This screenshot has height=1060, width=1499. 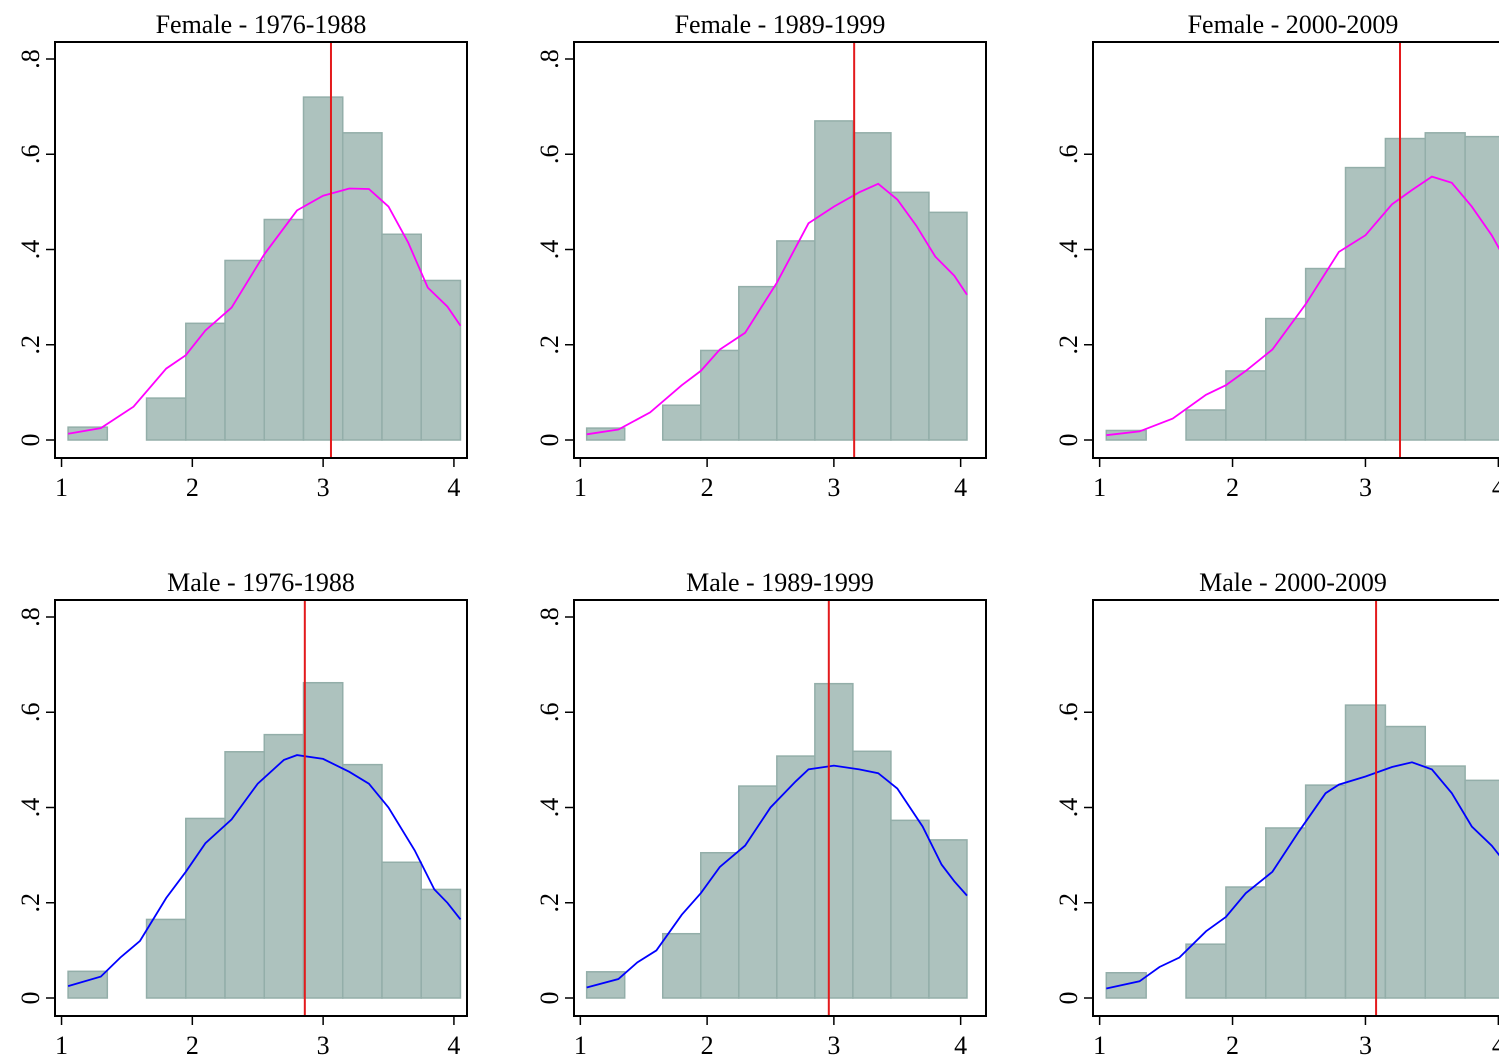 I want to click on panel-5: Male - 1989-1999 1 2 3 4 0 .2 .4 .6 .8, so click(x=761, y=814).